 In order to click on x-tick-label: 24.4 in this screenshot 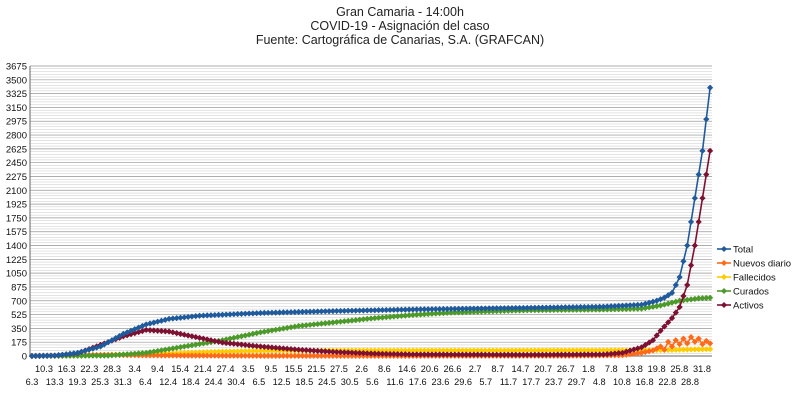, I will do `click(214, 382)`.